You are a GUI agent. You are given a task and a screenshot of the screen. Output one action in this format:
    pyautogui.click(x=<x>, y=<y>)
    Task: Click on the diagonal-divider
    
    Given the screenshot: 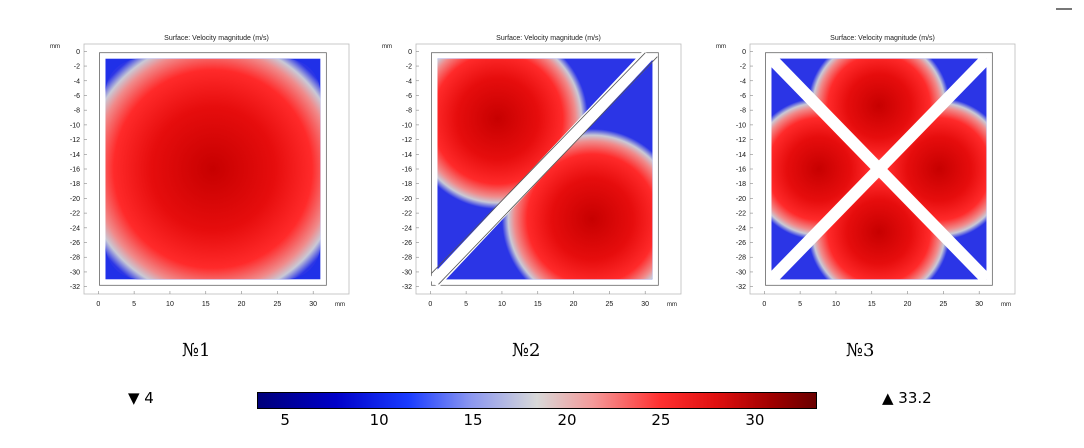 What is the action you would take?
    pyautogui.click(x=541, y=169)
    